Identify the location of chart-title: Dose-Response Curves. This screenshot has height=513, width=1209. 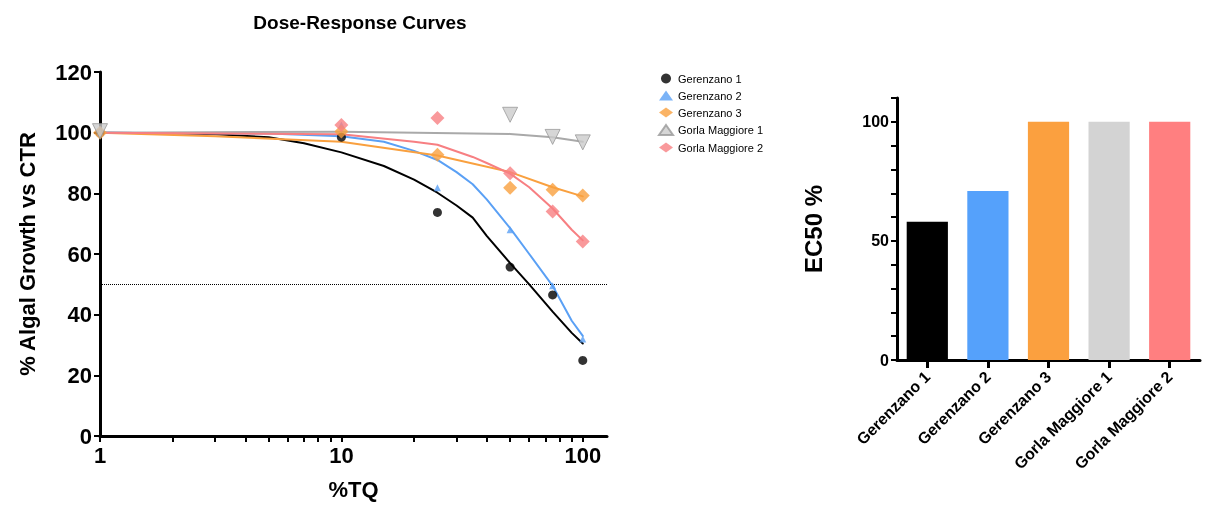
(360, 22).